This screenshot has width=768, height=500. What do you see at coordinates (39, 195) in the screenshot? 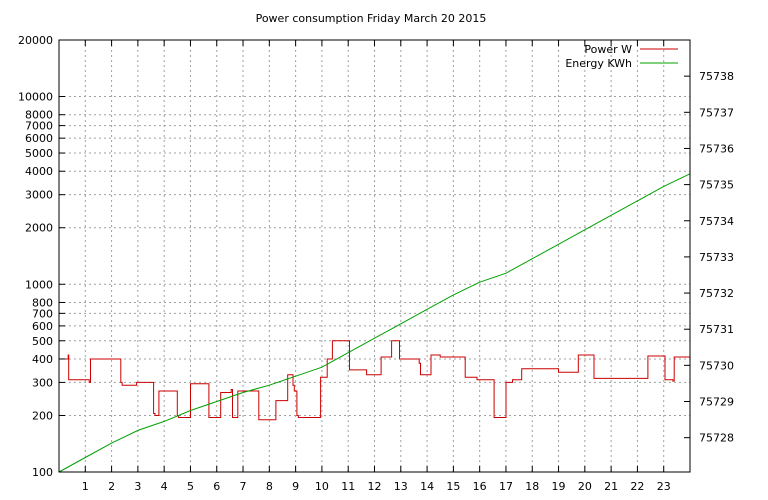
I see `y-left-tick-label: 3000` at bounding box center [39, 195].